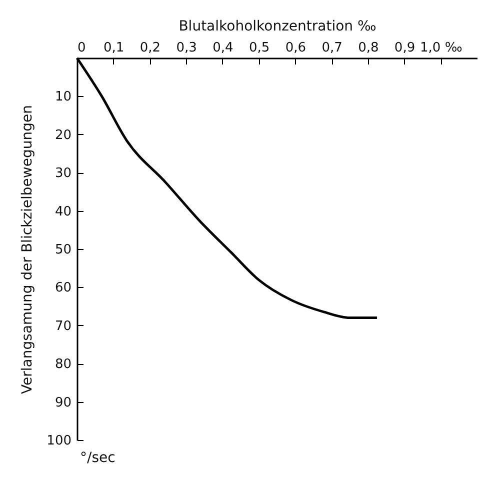  I want to click on x-tick-label: 0,2, so click(150, 48).